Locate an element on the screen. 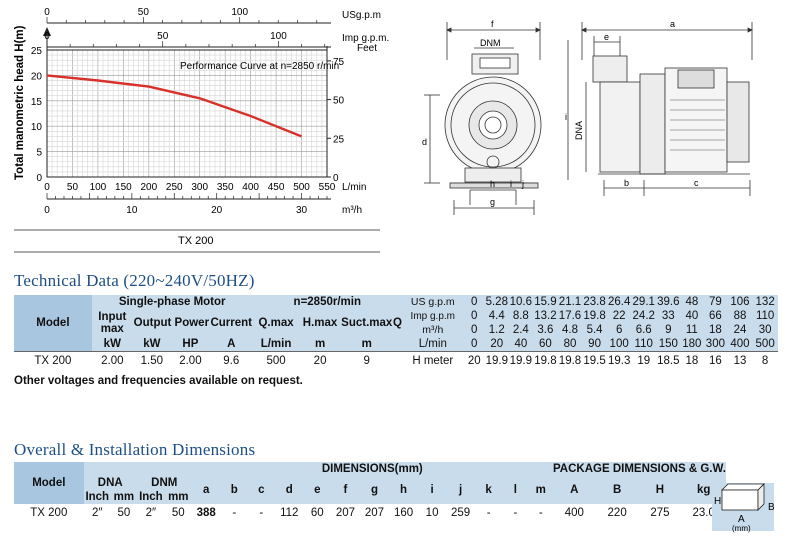 Image resolution: width=790 pixels, height=543 pixels. m3h-tick-1: 10 is located at coordinates (132, 210).